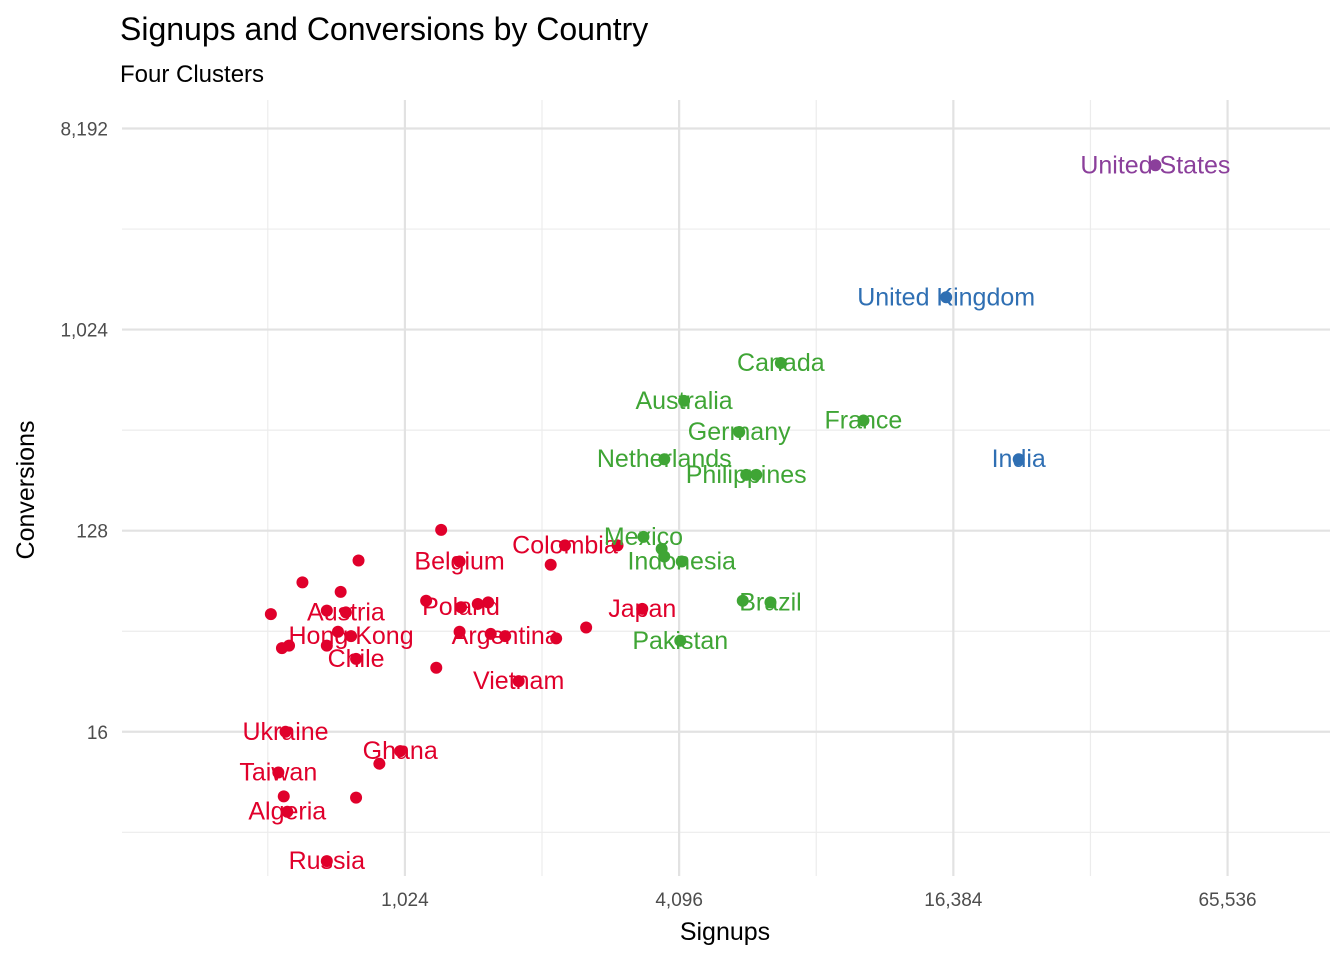  Describe the element at coordinates (384, 29) in the screenshot. I see `chart-title: Signups and Conversions by Country` at that location.